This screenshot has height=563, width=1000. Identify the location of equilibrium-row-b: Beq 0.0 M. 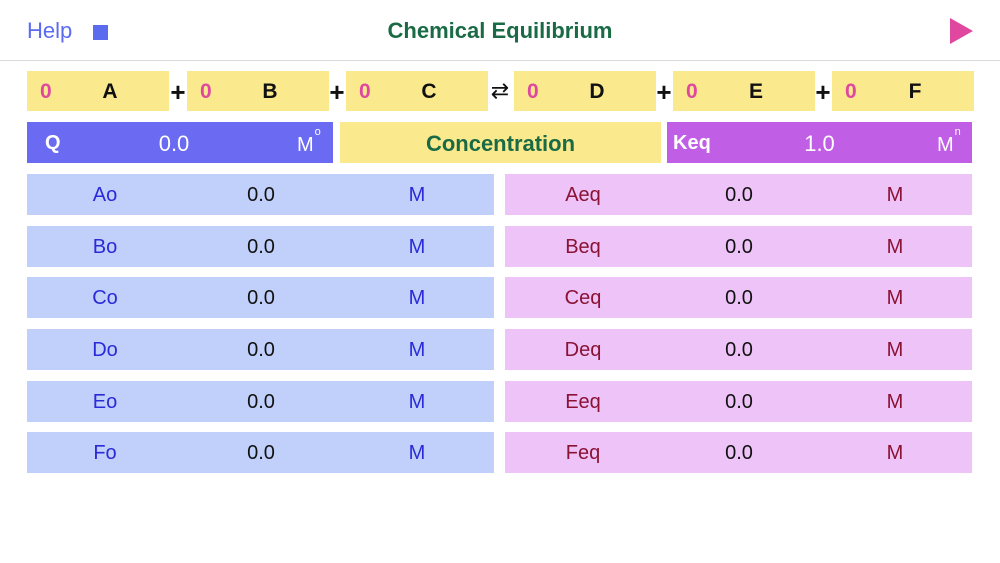
(738, 246).